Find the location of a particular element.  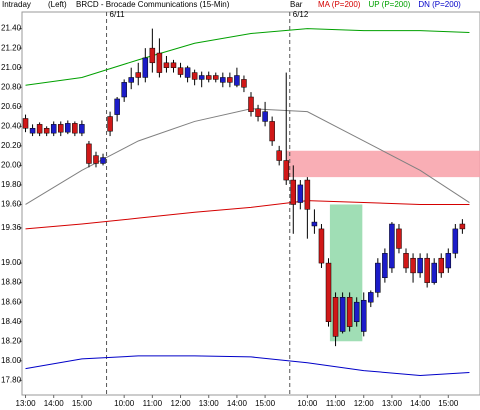

header-axis: (Left) is located at coordinates (57, 4).